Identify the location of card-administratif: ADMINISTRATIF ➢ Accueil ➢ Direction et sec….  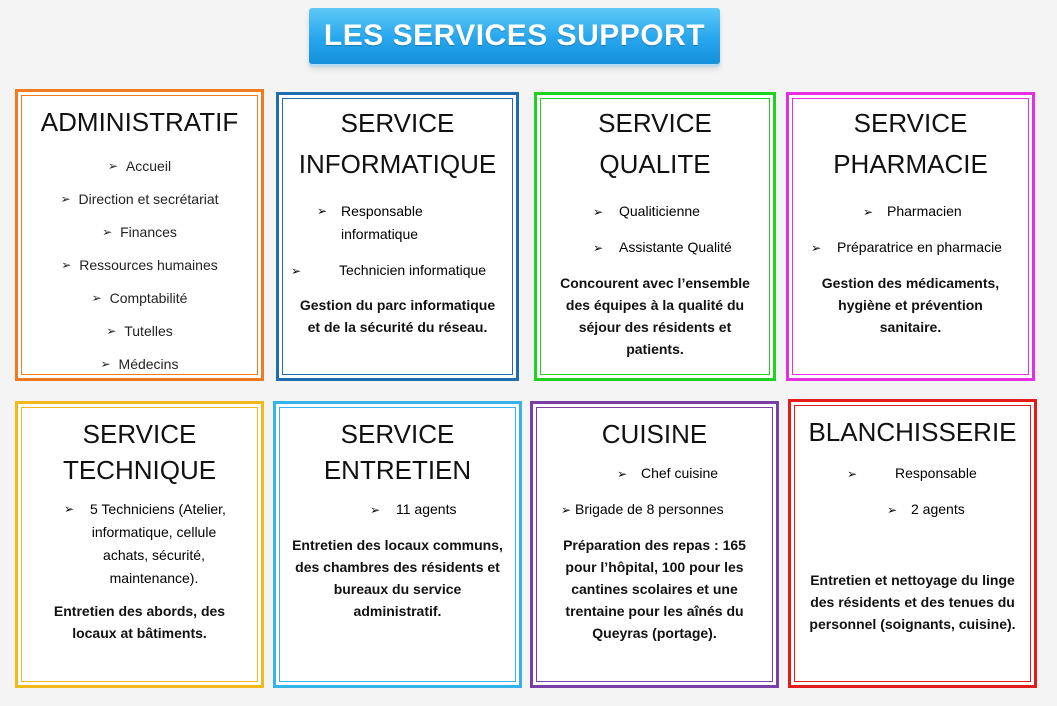
(139, 235).